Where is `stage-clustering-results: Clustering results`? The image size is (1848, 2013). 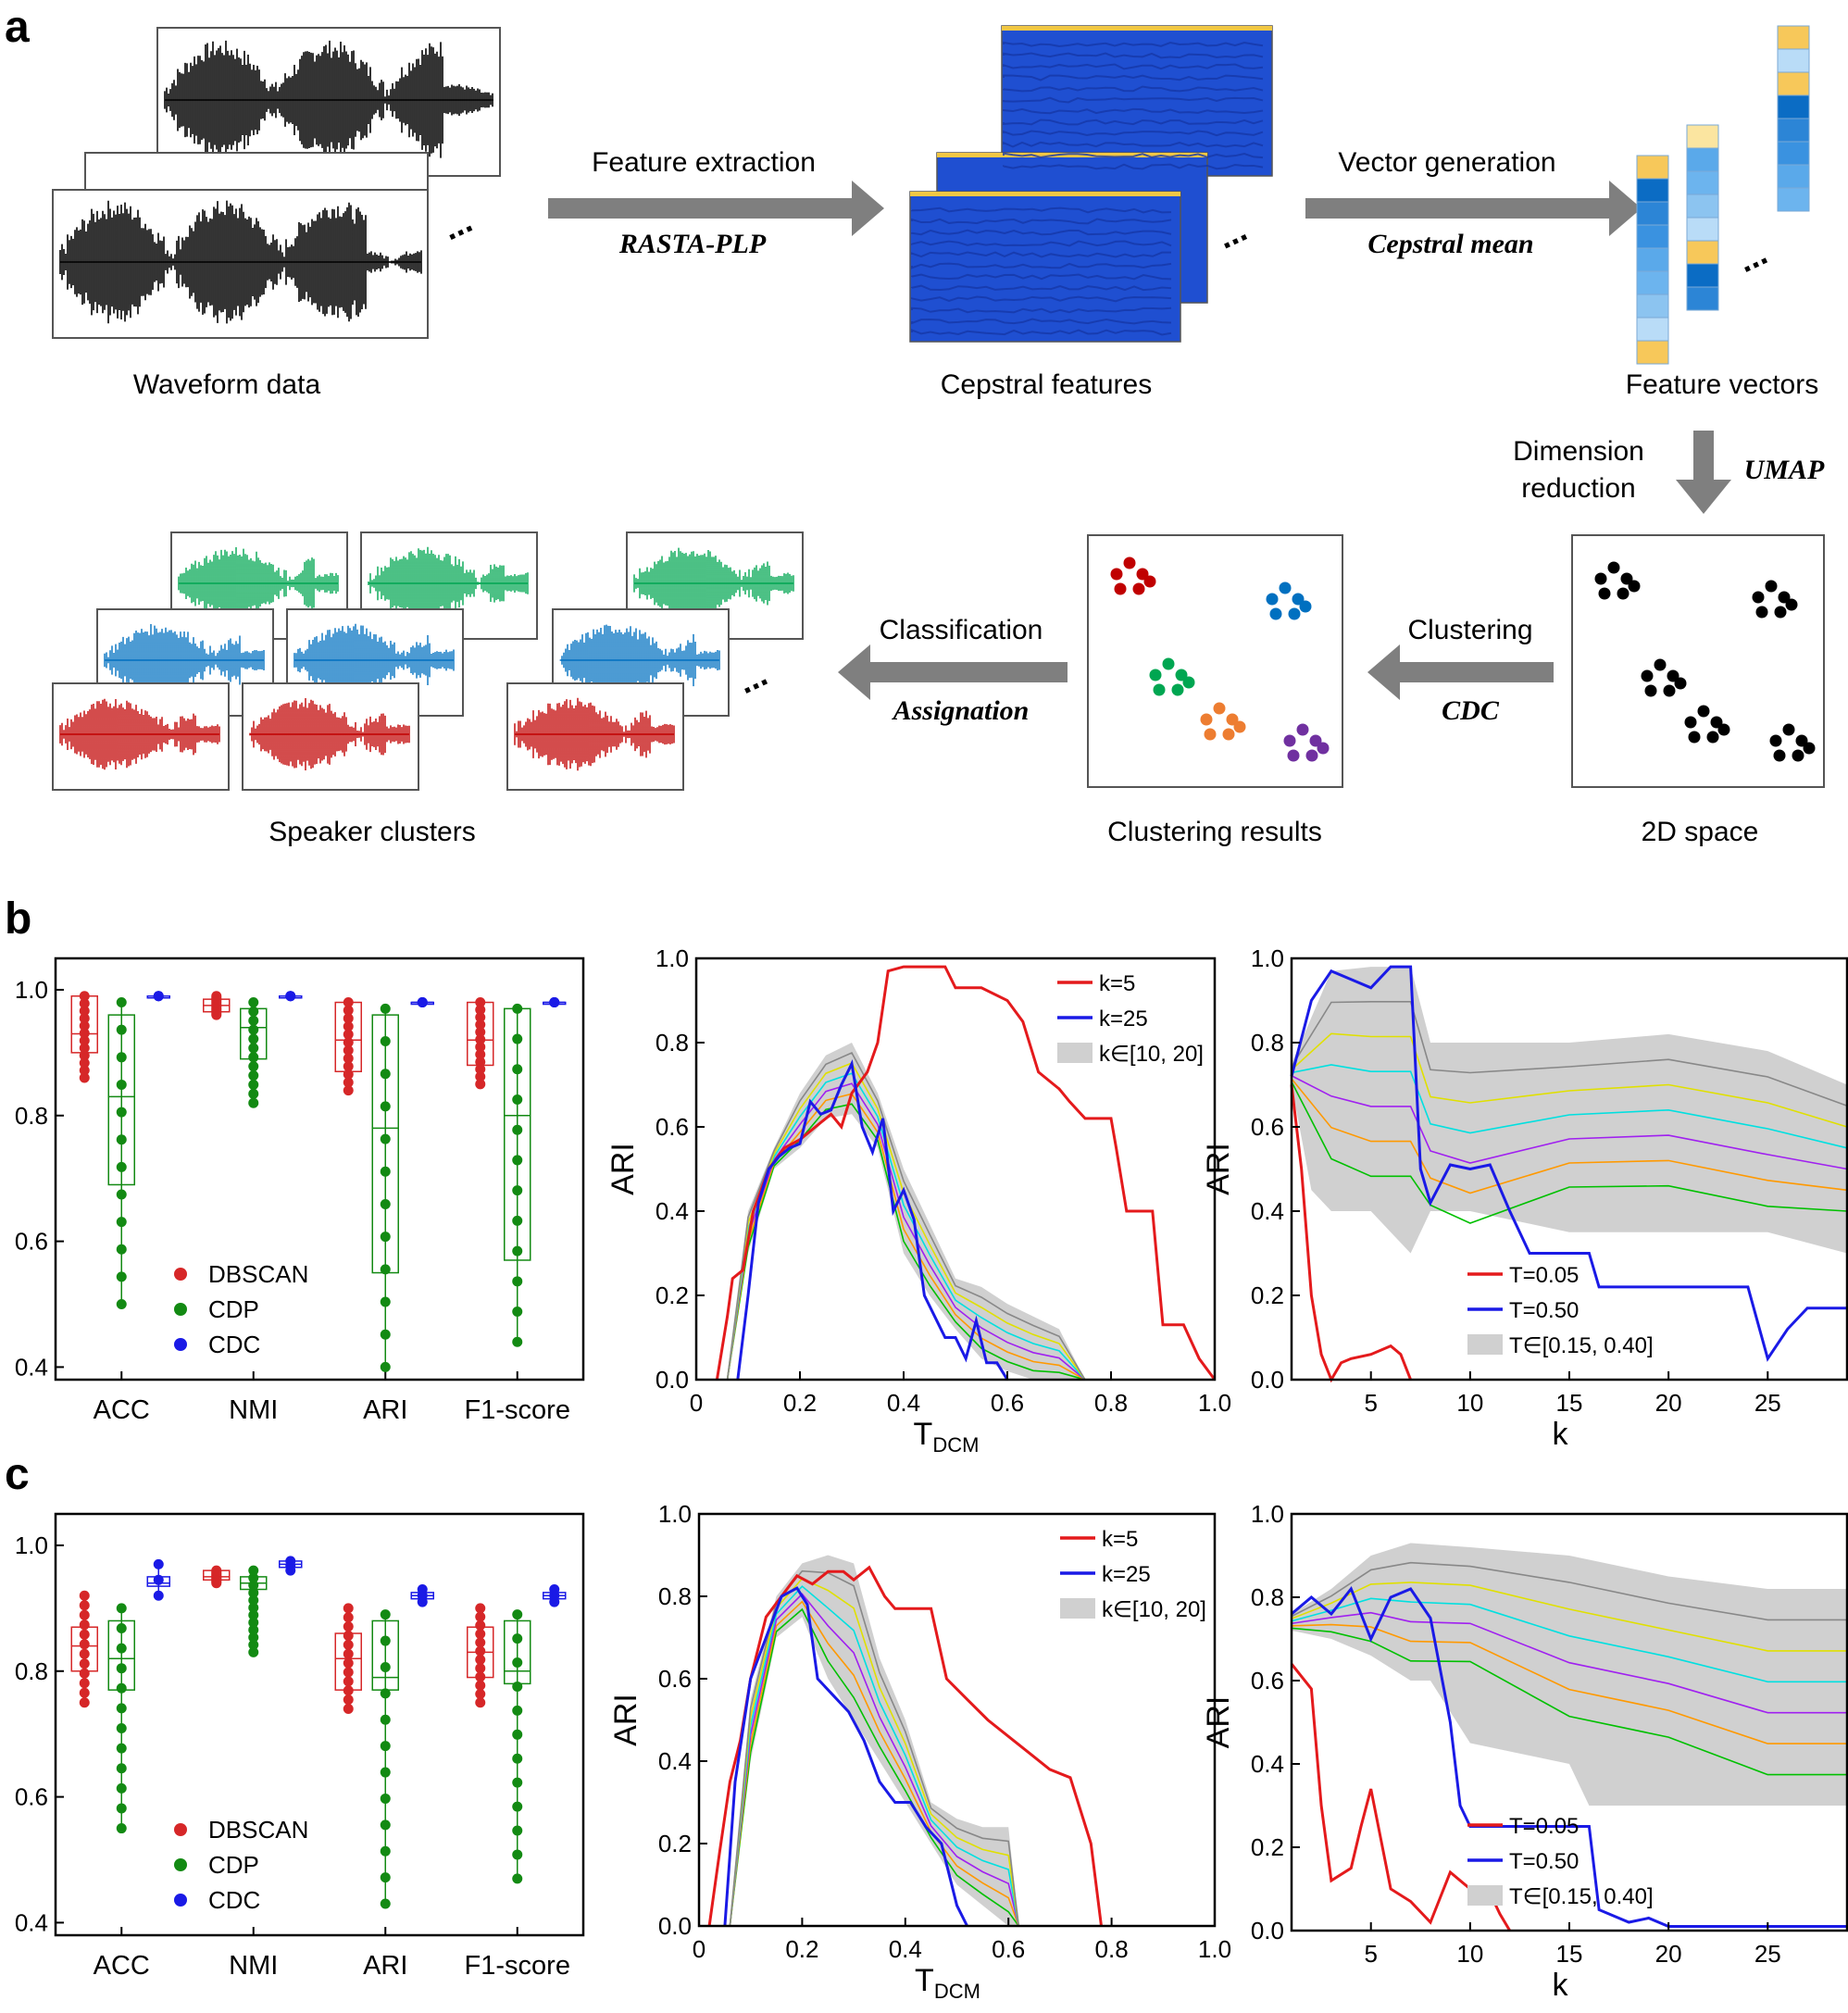 stage-clustering-results: Clustering results is located at coordinates (1214, 832).